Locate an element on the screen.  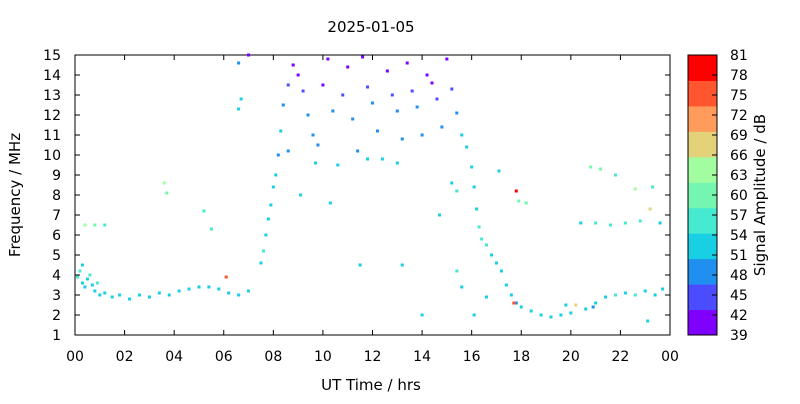
colorbar-tick-label: 72 is located at coordinates (739, 116).